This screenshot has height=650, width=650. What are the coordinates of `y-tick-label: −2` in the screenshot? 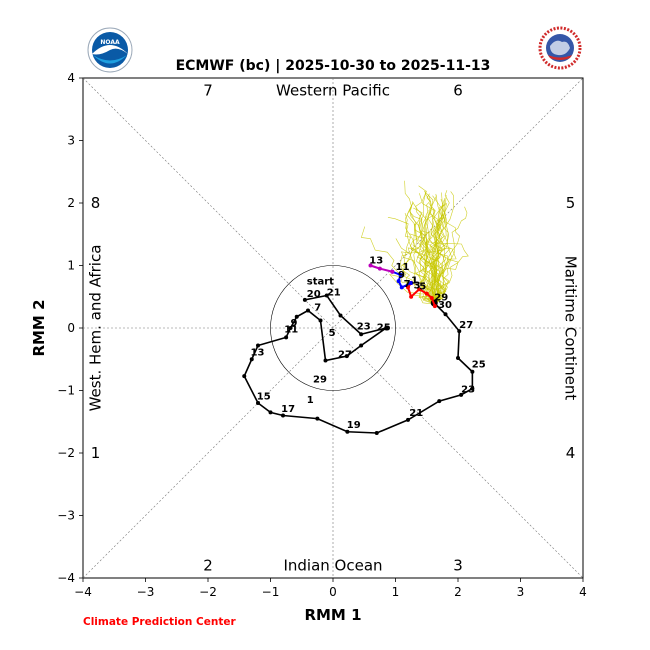 It's located at (66, 453).